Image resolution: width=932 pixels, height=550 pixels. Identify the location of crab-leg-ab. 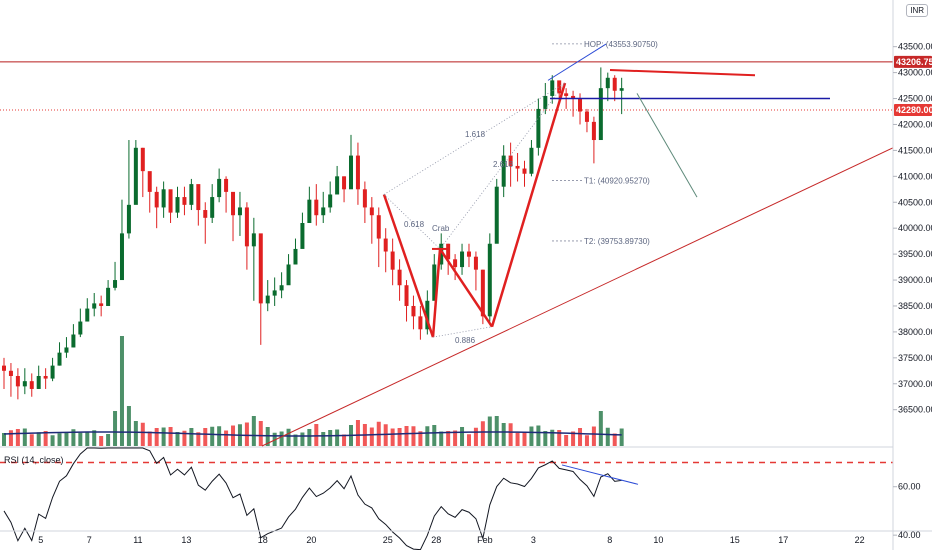
(436, 293).